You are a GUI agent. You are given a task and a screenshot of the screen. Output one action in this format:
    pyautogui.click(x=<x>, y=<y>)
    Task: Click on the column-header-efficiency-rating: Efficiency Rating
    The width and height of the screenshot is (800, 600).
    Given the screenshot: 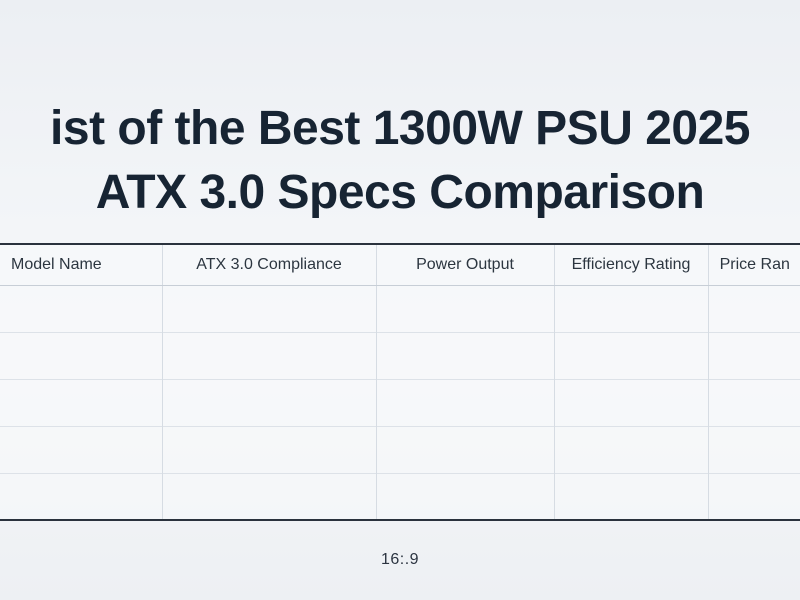 What is the action you would take?
    pyautogui.click(x=630, y=265)
    